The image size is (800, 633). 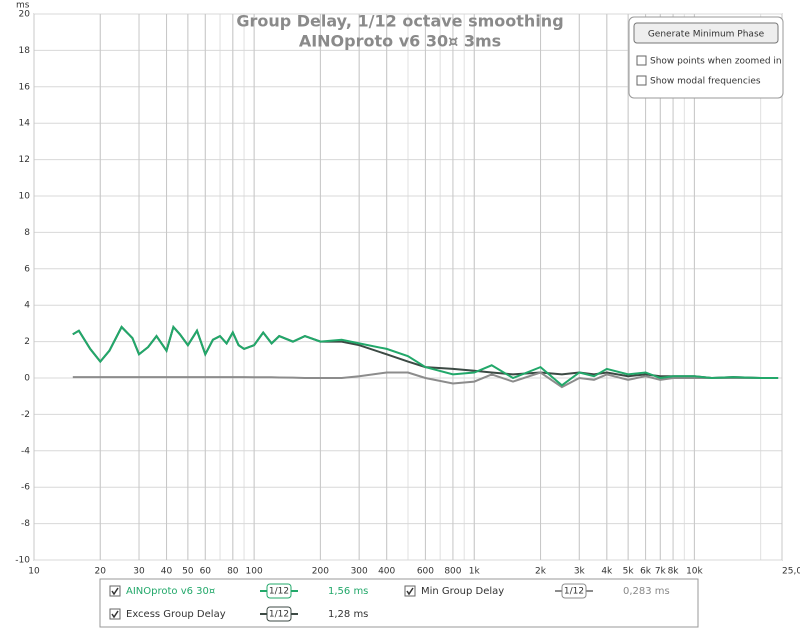 I want to click on y-tick-label: 18, so click(x=25, y=51).